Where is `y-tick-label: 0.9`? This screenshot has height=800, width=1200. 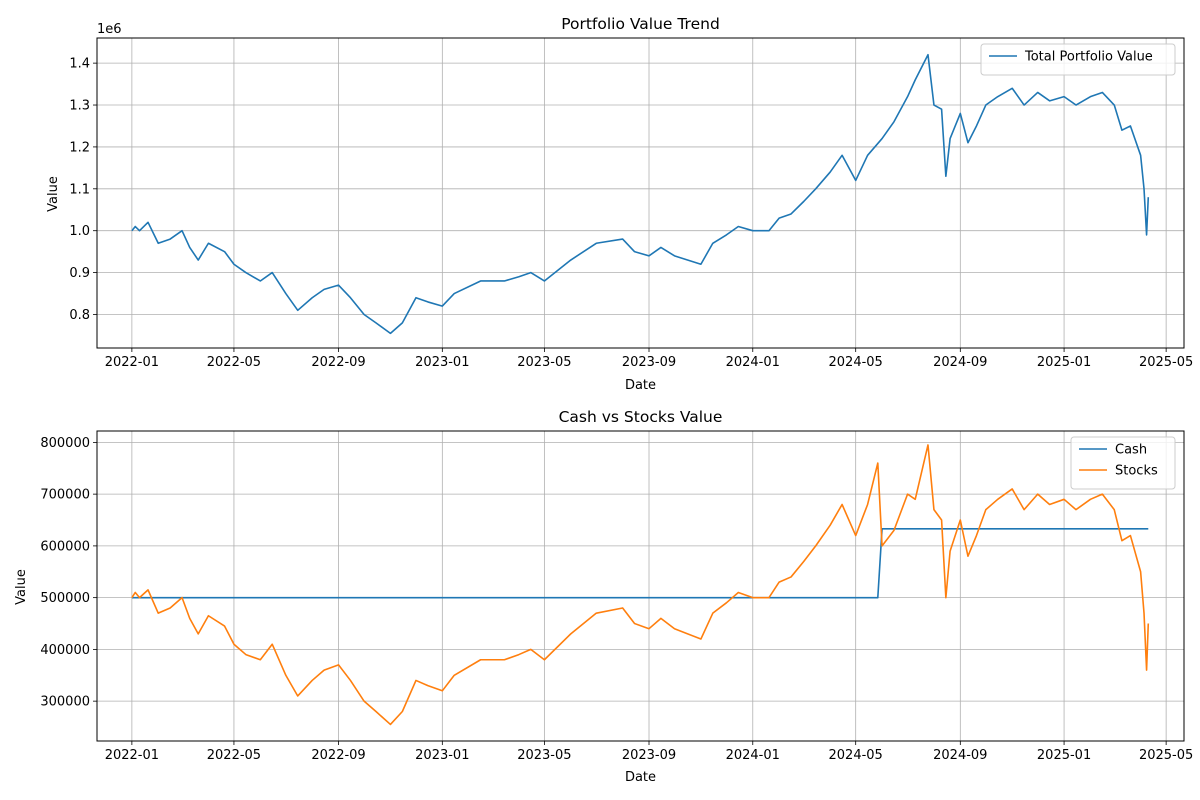 y-tick-label: 0.9 is located at coordinates (79, 273).